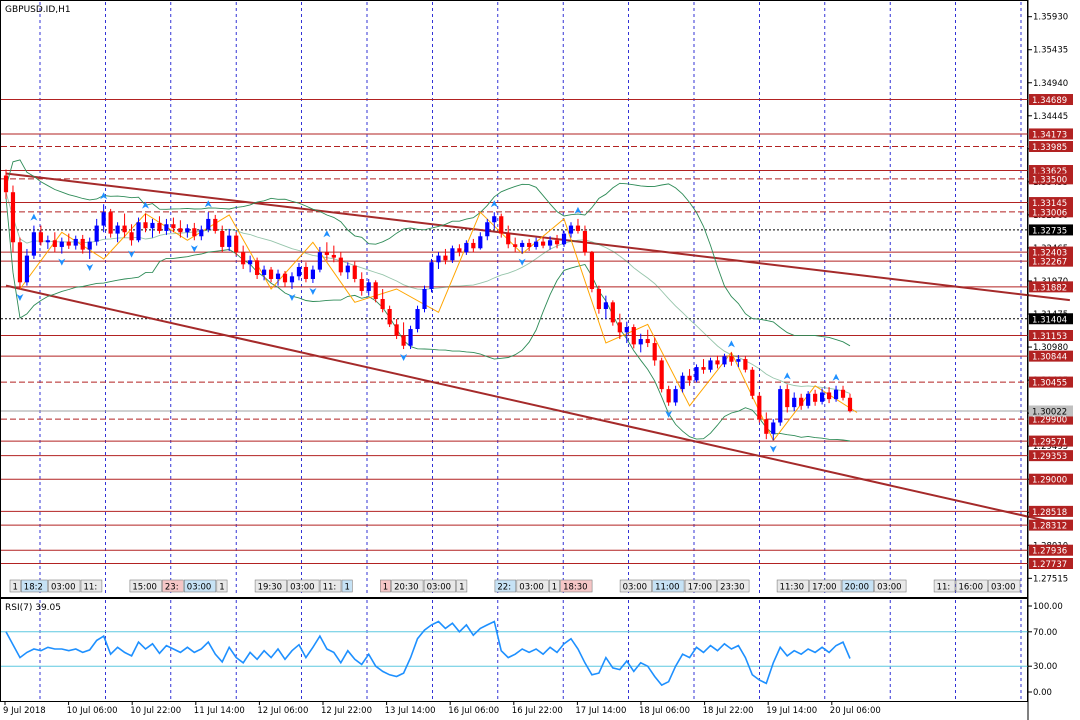  What do you see at coordinates (1051, 411) in the screenshot?
I see `current-price-tag` at bounding box center [1051, 411].